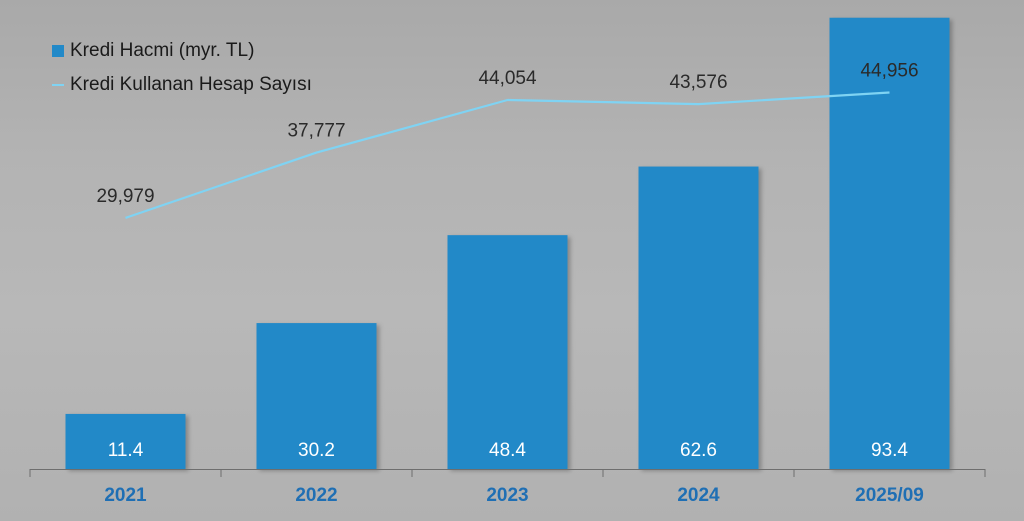  What do you see at coordinates (191, 84) in the screenshot?
I see `legend-line-label: Kredi Kullanan Hesap Sayısı` at bounding box center [191, 84].